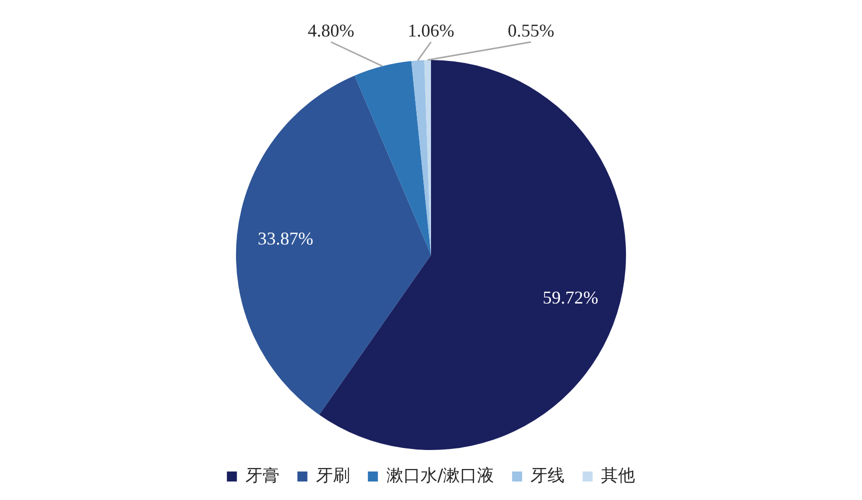 The height and width of the screenshot is (500, 862). What do you see at coordinates (333, 476) in the screenshot?
I see `legend-label: 牙刷` at bounding box center [333, 476].